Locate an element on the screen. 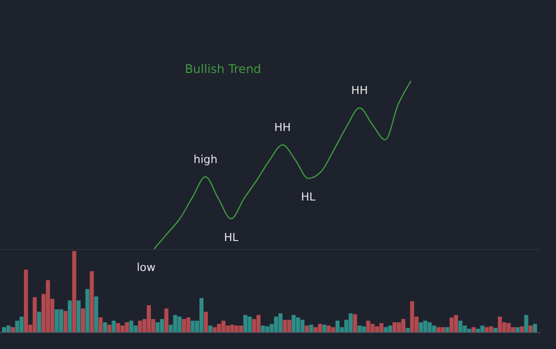  annotation: high is located at coordinates (205, 159).